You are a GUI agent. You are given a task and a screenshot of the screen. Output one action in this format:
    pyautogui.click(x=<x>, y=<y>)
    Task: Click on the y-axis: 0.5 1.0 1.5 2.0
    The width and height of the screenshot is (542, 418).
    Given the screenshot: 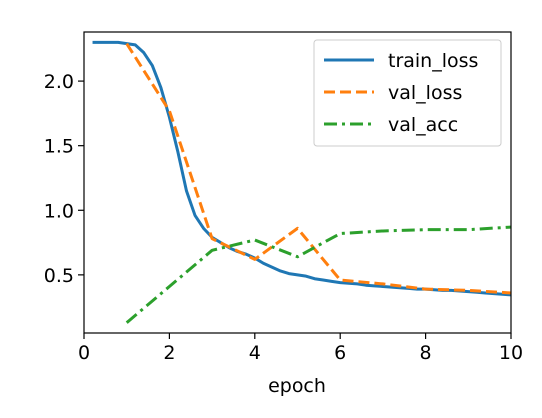 What is the action you would take?
    pyautogui.click(x=64, y=179)
    